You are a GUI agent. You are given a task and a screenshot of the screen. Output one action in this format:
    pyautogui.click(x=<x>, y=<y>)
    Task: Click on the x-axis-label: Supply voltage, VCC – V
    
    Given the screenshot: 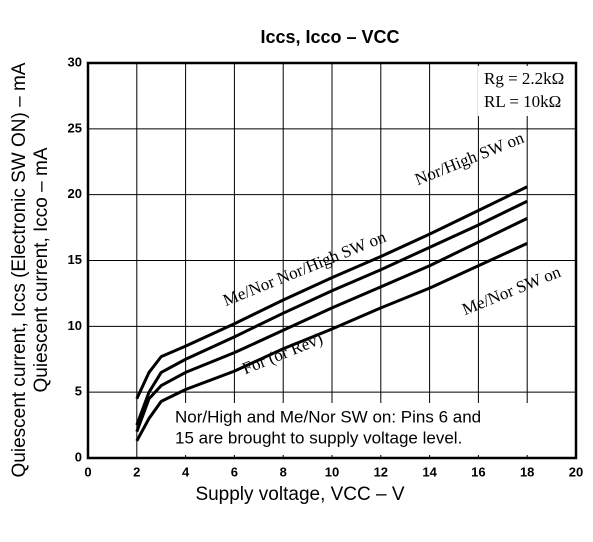 What is the action you would take?
    pyautogui.click(x=299, y=494)
    